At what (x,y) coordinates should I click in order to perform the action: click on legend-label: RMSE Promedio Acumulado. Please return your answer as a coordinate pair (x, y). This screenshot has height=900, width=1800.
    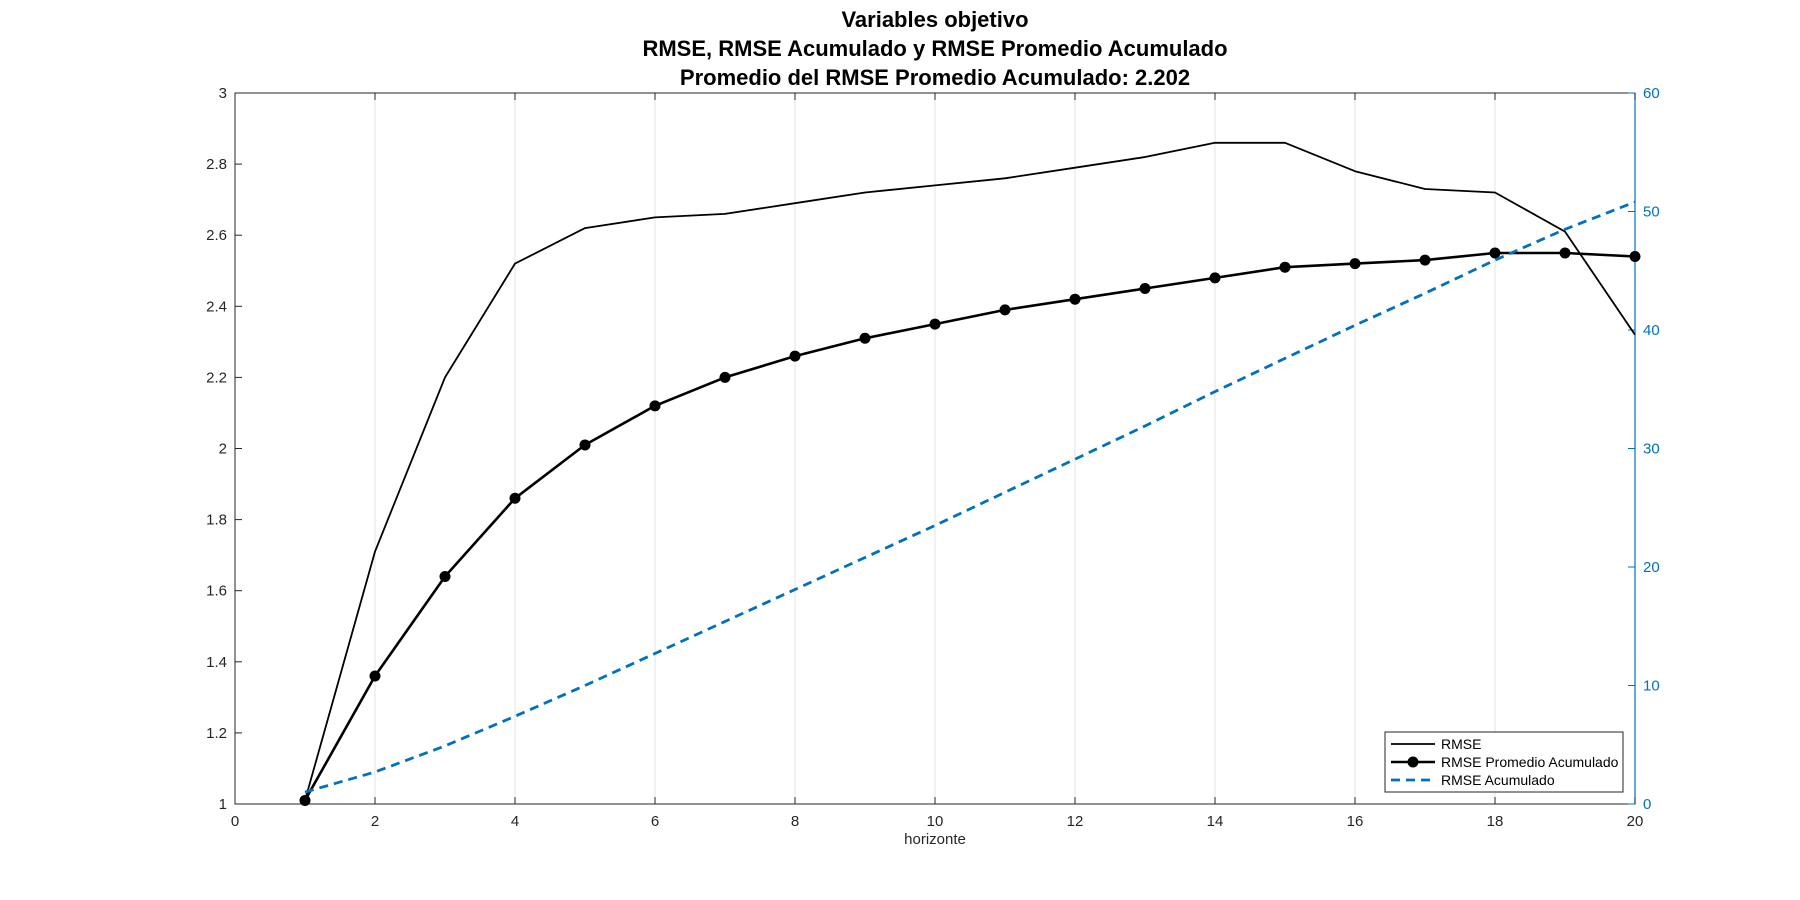
    Looking at the image, I should click on (1530, 762).